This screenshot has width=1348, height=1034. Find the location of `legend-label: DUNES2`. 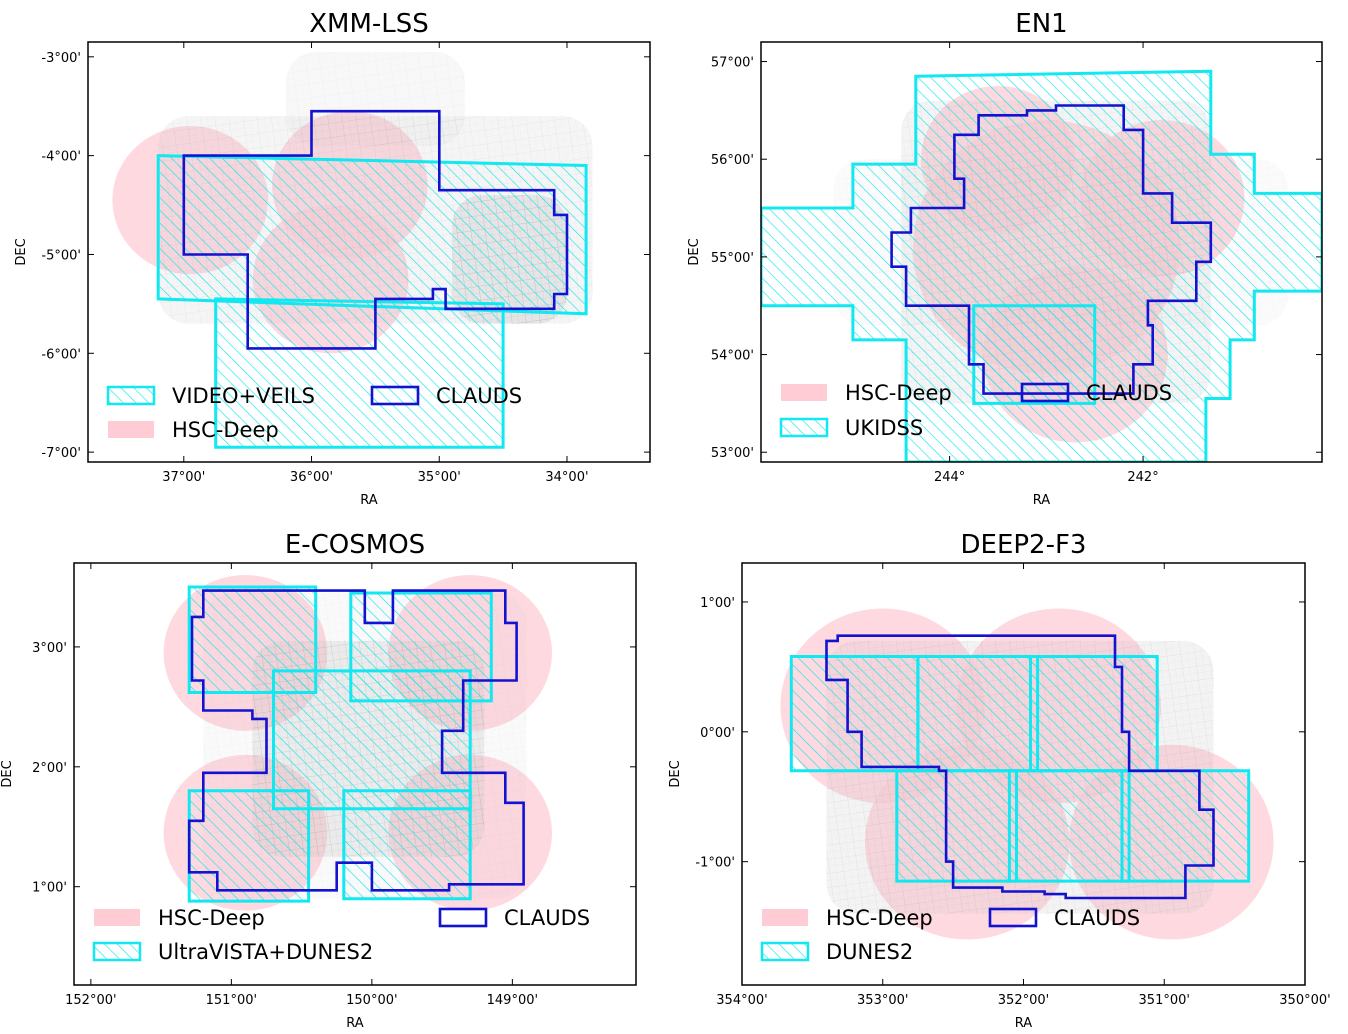

legend-label: DUNES2 is located at coordinates (869, 952).